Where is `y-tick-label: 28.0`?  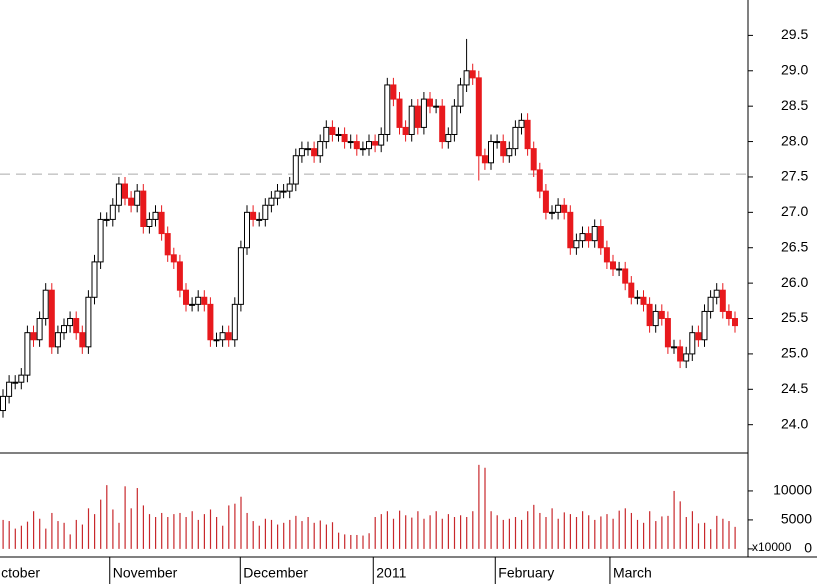
y-tick-label: 28.0 is located at coordinates (794, 140).